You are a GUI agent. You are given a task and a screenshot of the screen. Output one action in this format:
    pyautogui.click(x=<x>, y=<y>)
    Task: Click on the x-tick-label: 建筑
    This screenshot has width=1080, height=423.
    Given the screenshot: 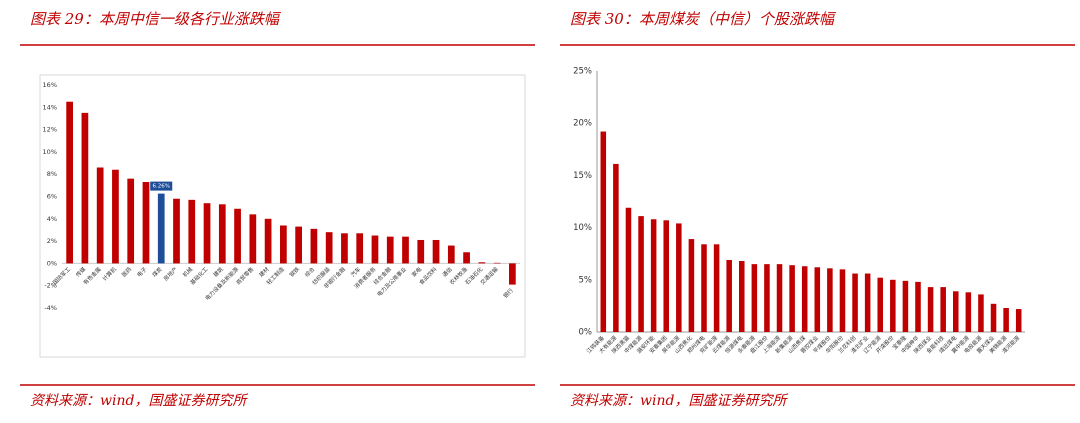 What is the action you would take?
    pyautogui.click(x=218, y=272)
    